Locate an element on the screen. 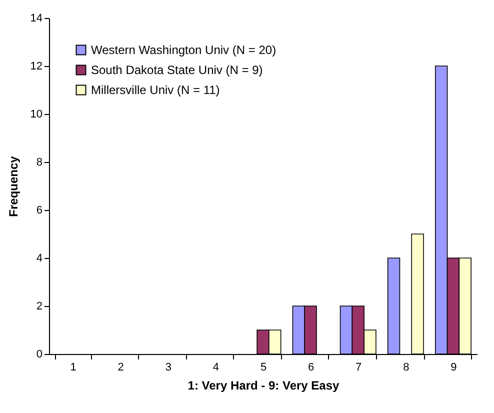 The image size is (494, 413). x-tick-label: 2 is located at coordinates (121, 368).